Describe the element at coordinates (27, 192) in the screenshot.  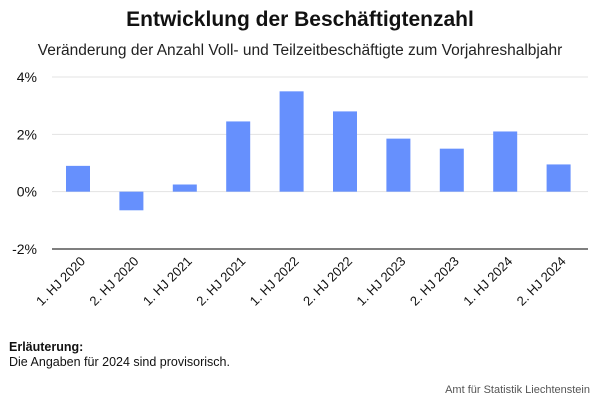
I see `y-tick-label: 0%` at that location.